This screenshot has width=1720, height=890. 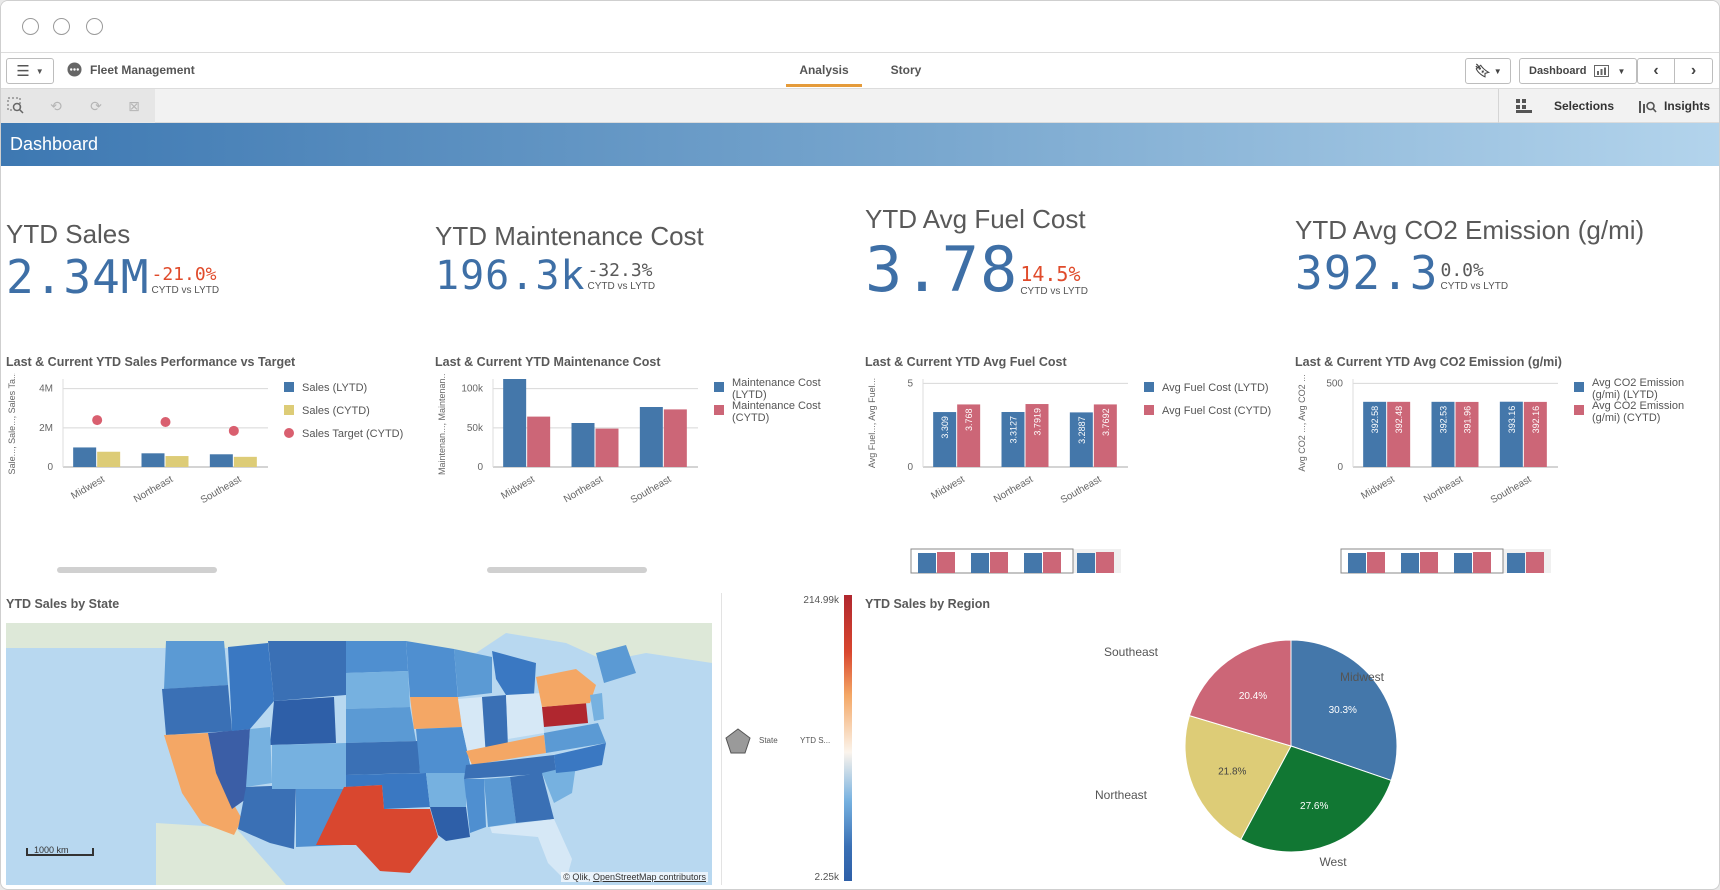 I want to click on y-tick-label: 5, so click(x=910, y=383).